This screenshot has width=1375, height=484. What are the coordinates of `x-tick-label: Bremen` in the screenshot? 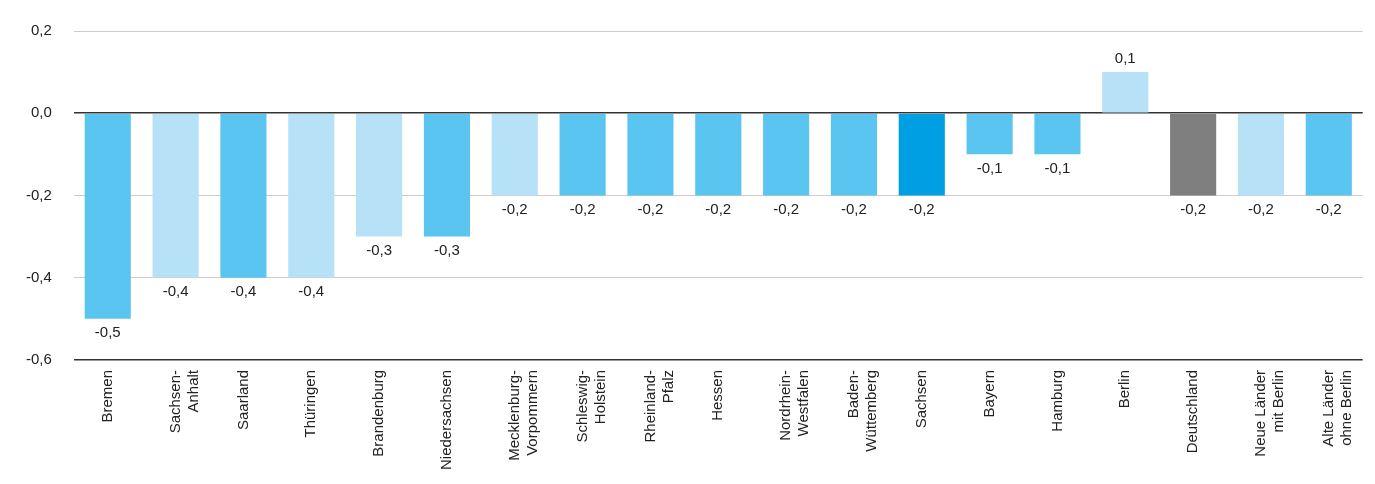 It's located at (106, 396).